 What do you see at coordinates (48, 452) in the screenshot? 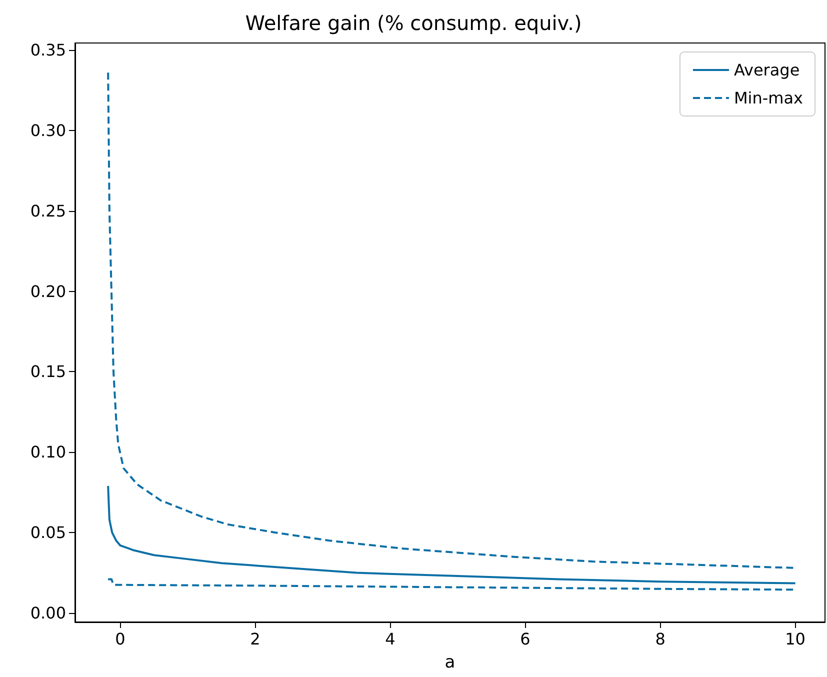
I see `y-tick-label: 0.10` at bounding box center [48, 452].